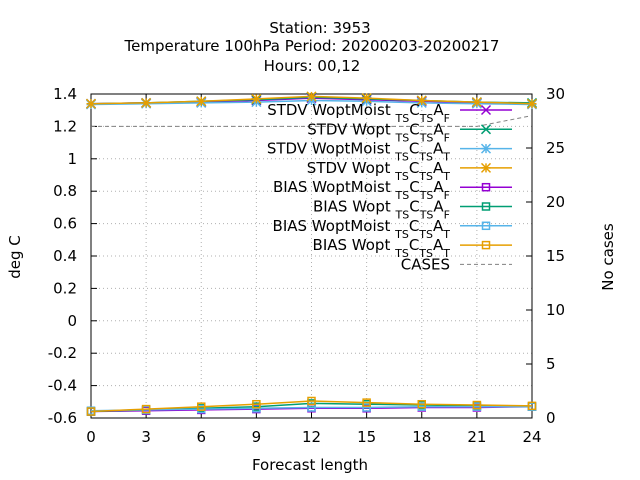 The image size is (640, 480). I want to click on title-line-station: Station: 3953, so click(319, 28).